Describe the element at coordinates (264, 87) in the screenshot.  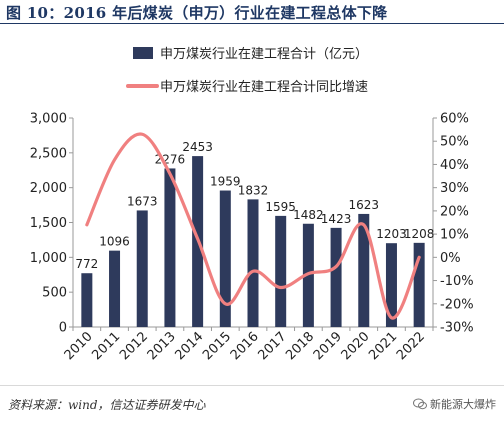
I see `legend-line-label: 申万煤炭行业在建工程合计同比增速` at that location.